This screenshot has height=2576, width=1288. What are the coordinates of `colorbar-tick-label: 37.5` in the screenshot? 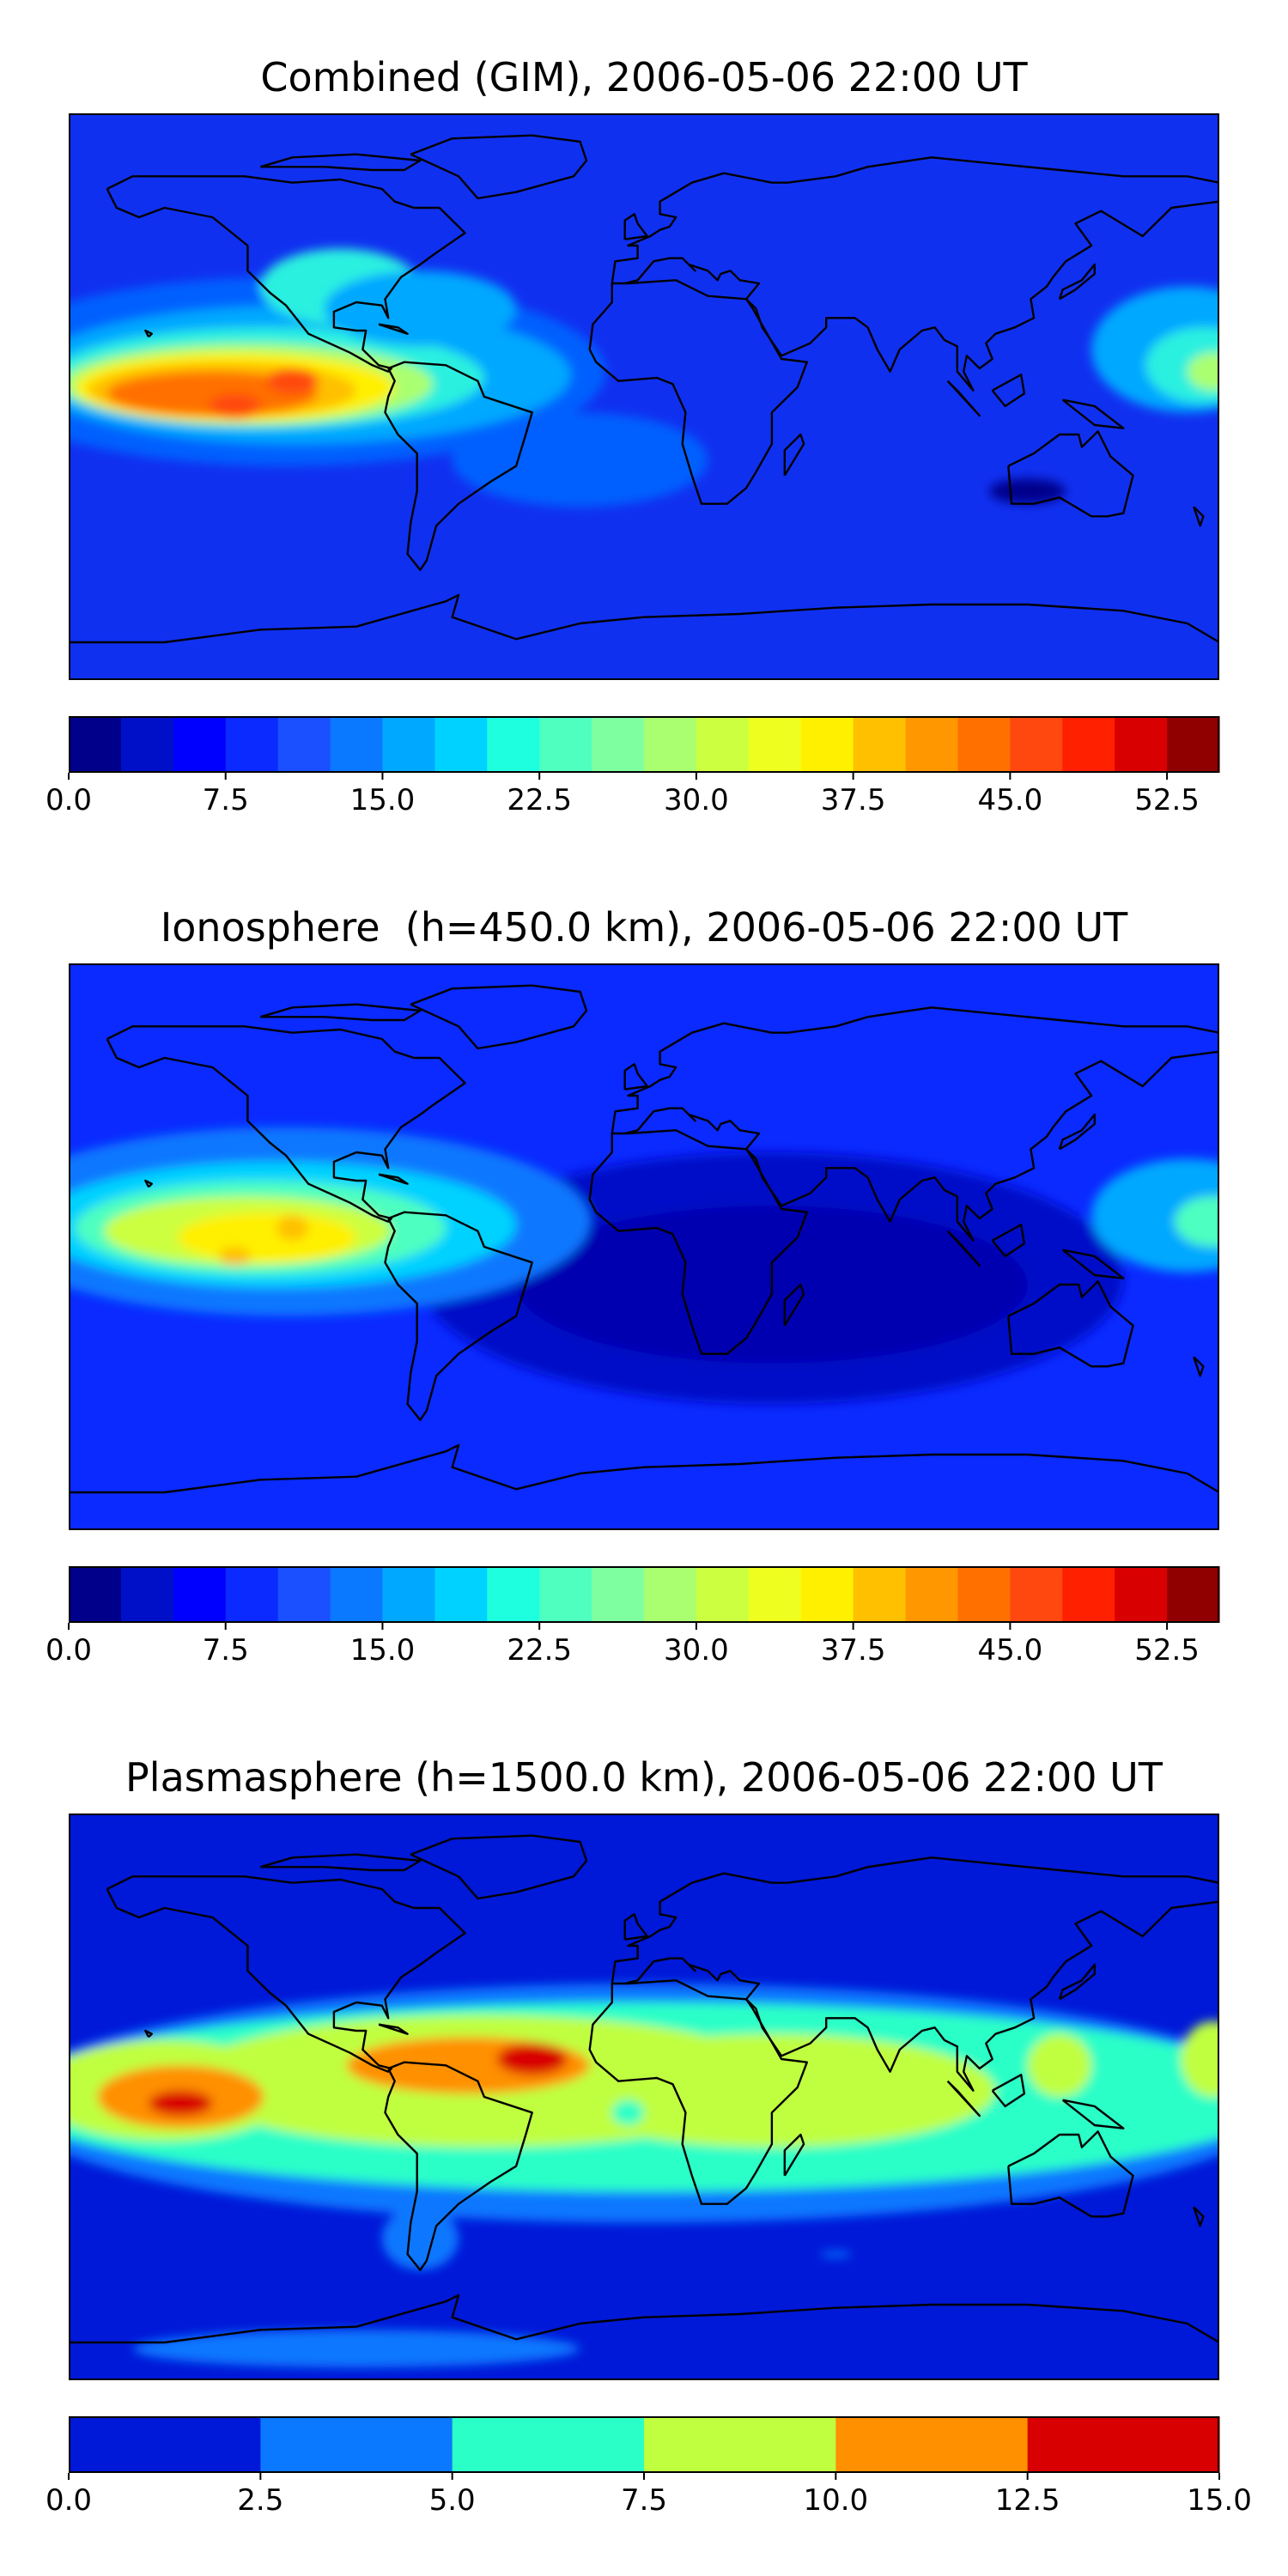 It's located at (853, 1650).